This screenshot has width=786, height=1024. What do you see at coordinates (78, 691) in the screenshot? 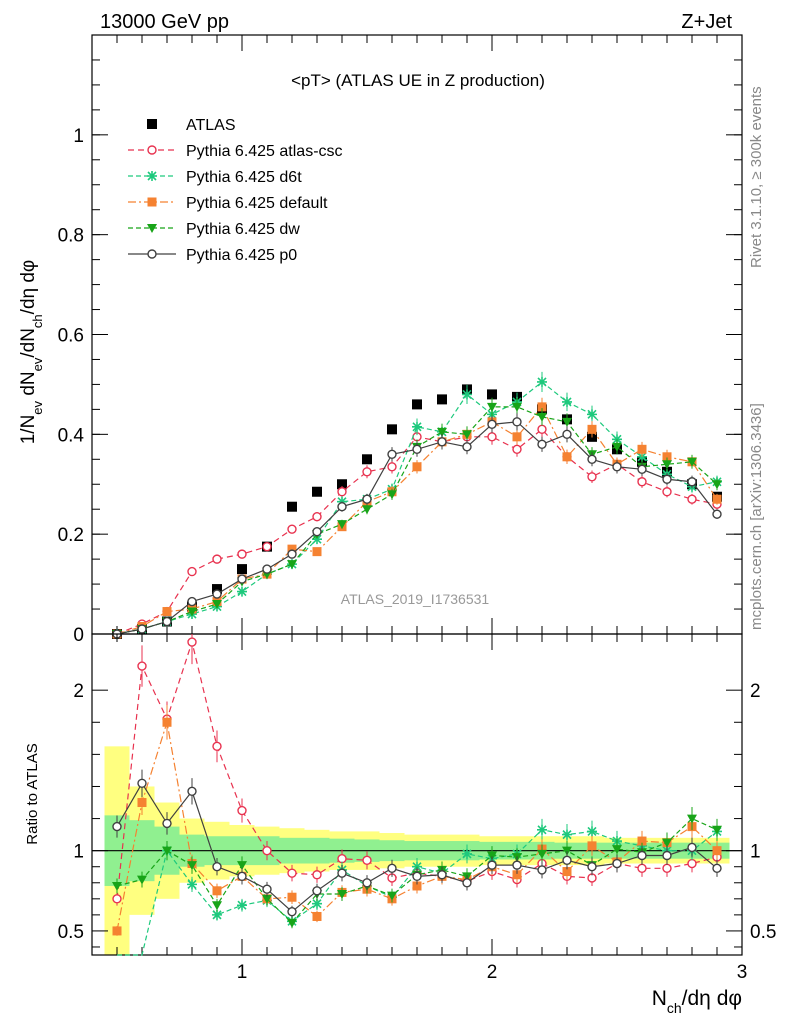
I see `y-tick-label: 2` at bounding box center [78, 691].